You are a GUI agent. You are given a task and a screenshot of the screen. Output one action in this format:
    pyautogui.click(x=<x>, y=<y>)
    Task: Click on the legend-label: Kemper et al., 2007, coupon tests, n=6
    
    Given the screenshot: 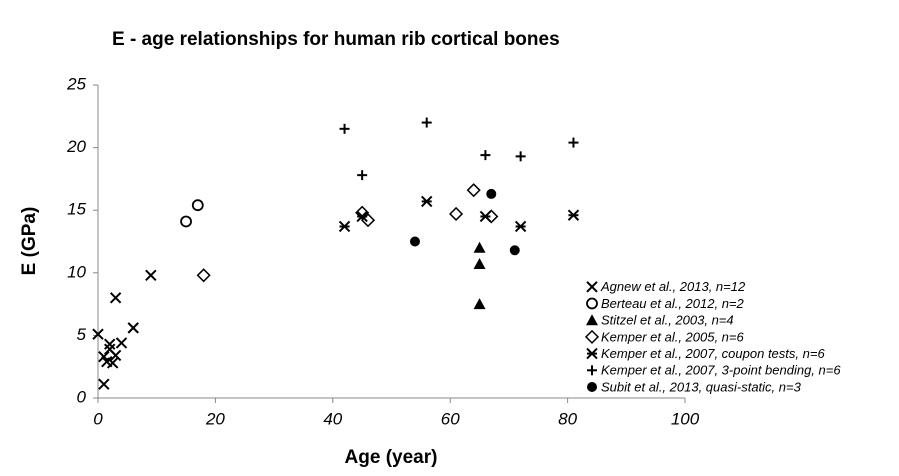 What is the action you would take?
    pyautogui.click(x=713, y=353)
    